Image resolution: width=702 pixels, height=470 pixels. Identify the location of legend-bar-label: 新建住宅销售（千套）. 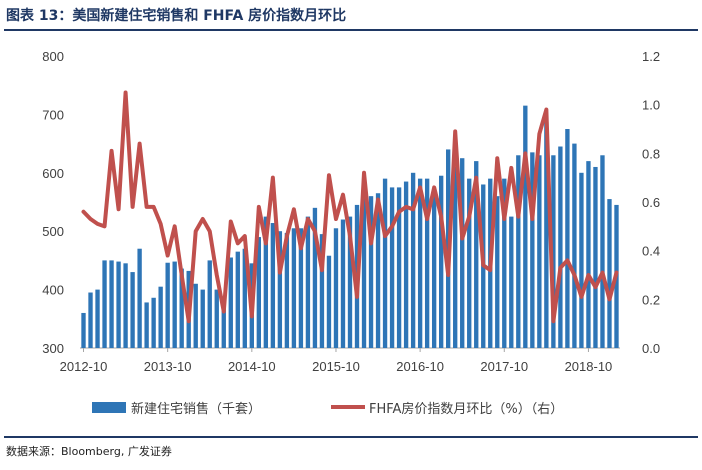
(196, 409).